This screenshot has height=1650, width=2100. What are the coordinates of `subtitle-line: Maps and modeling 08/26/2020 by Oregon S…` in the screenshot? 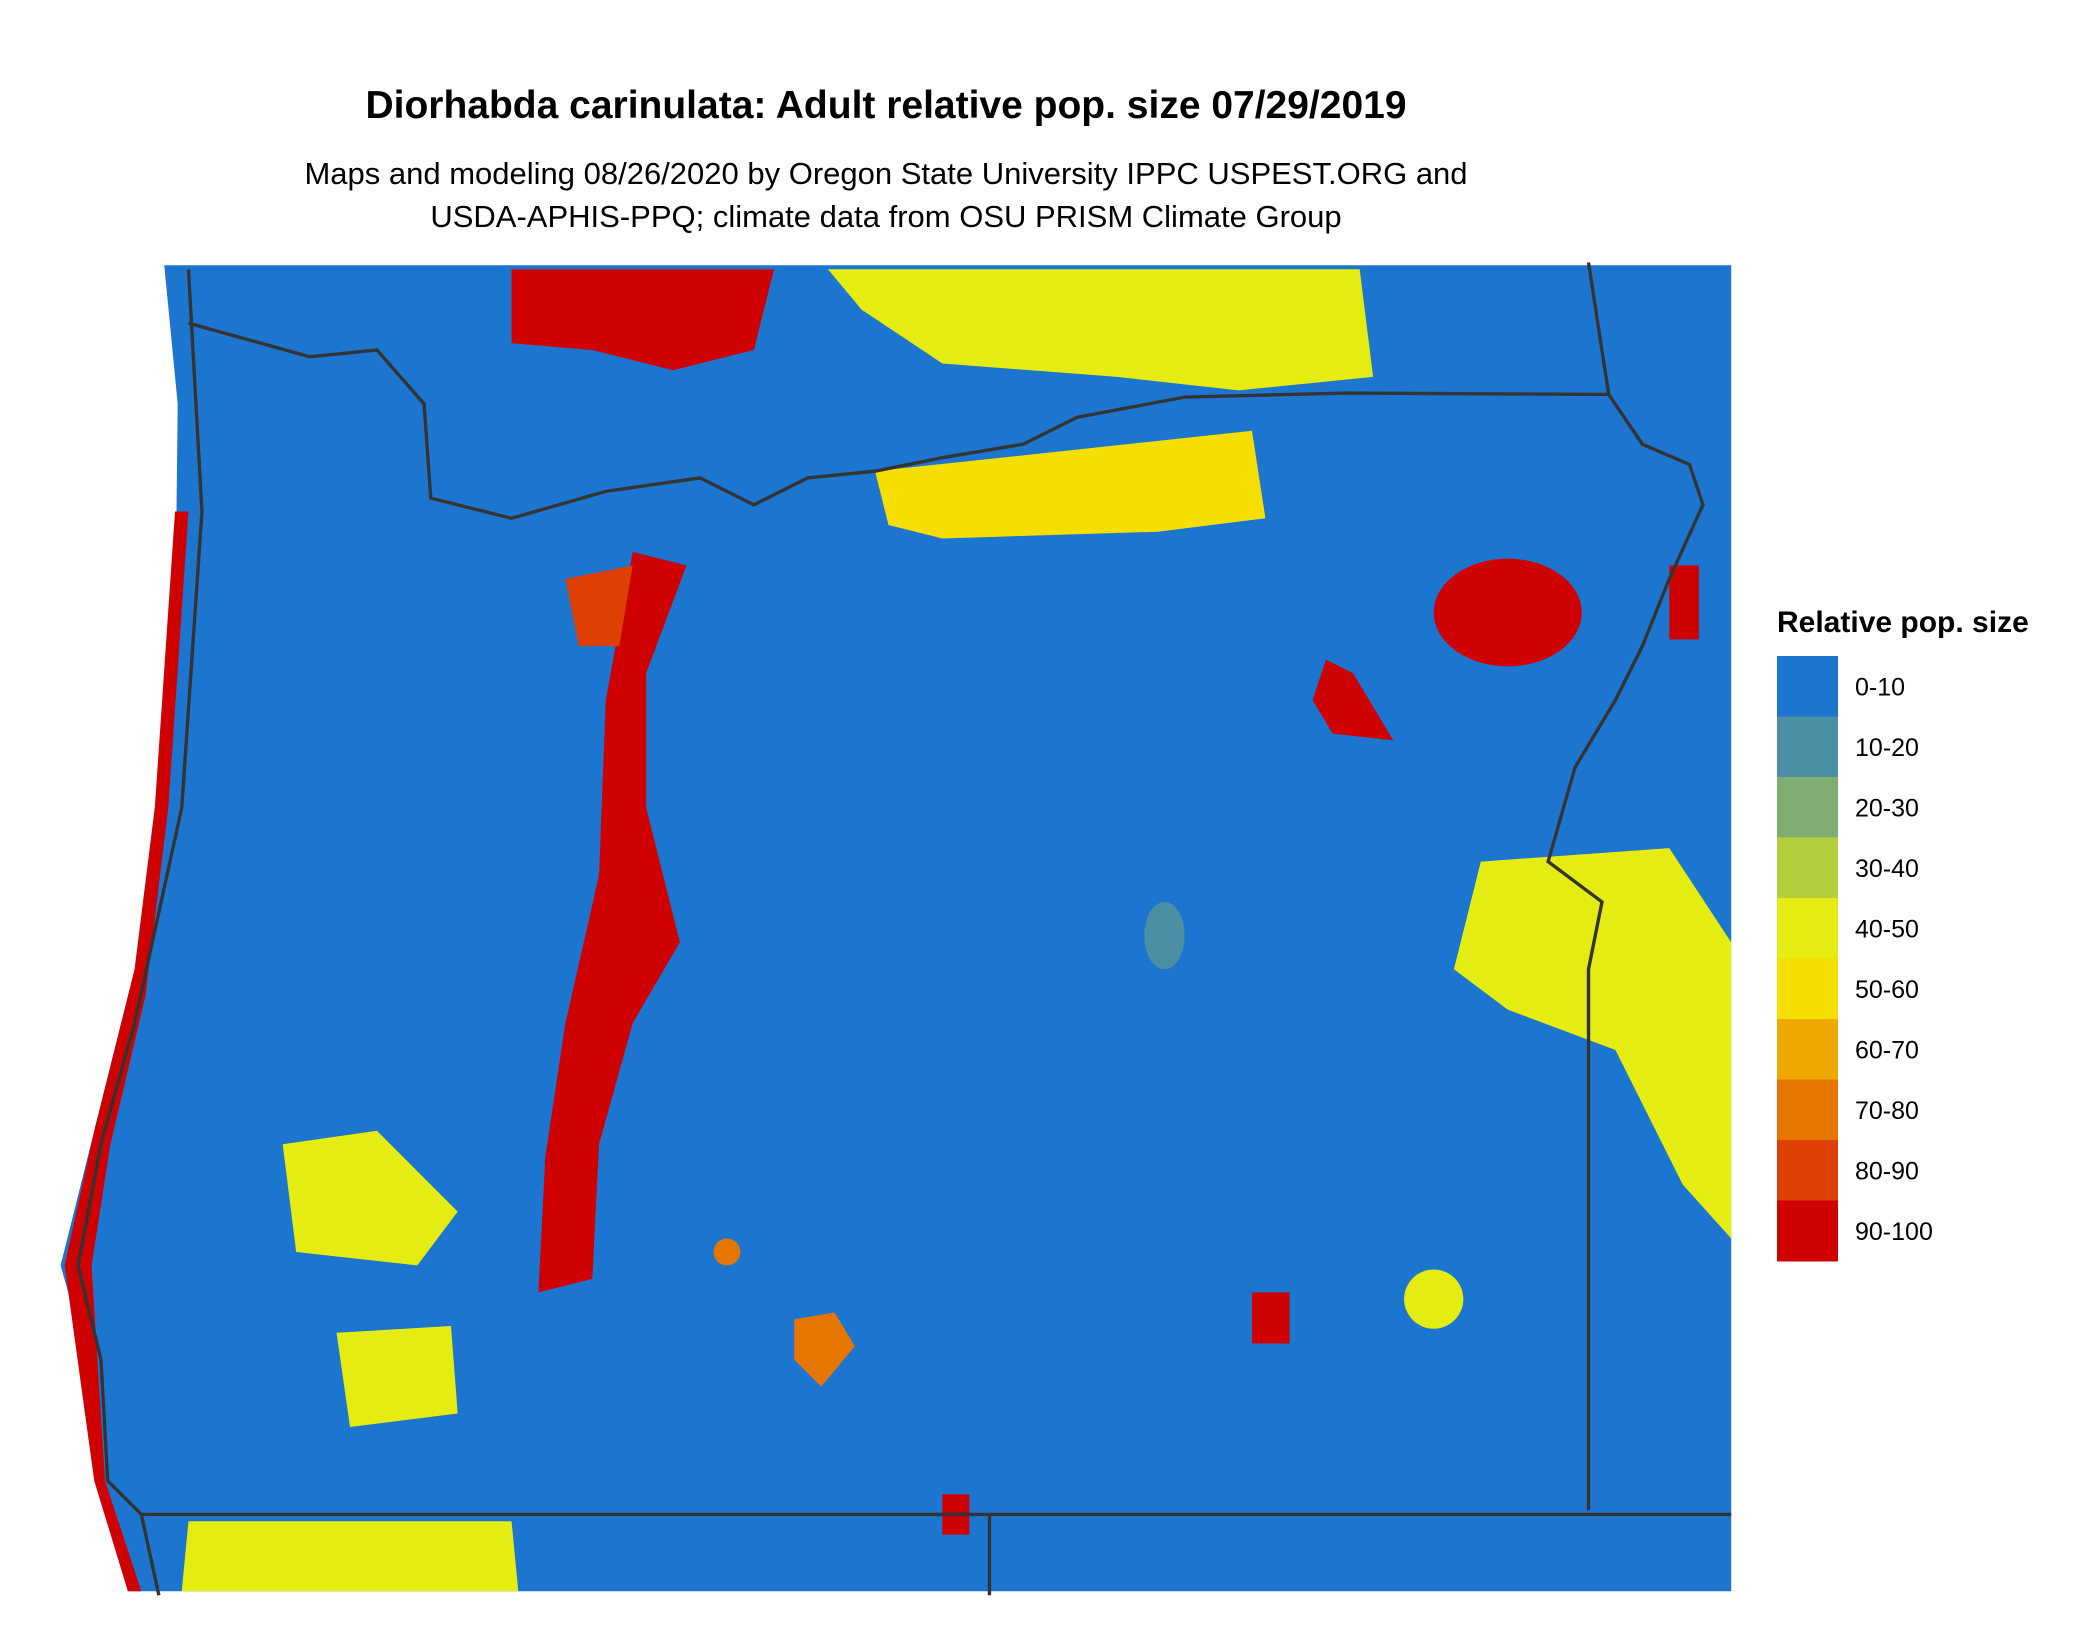 It's located at (885, 173).